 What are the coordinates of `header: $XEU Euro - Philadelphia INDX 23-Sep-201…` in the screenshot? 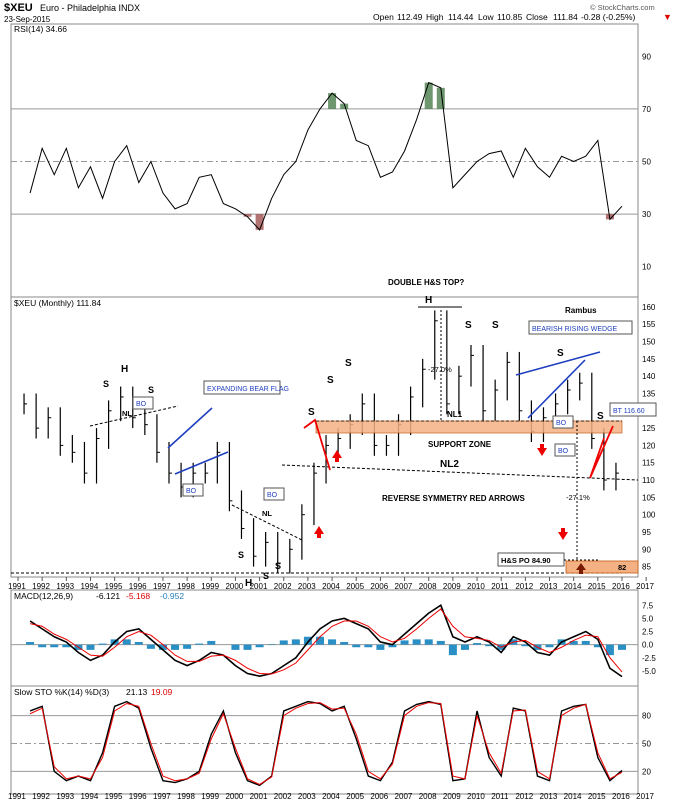 It's located at (338, 13).